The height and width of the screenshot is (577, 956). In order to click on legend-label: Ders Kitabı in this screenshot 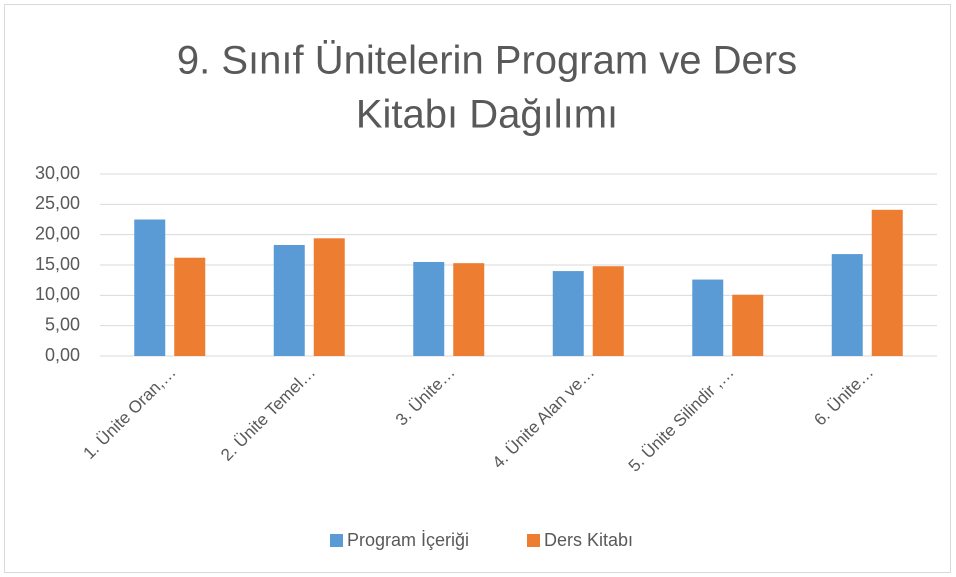, I will do `click(588, 540)`.